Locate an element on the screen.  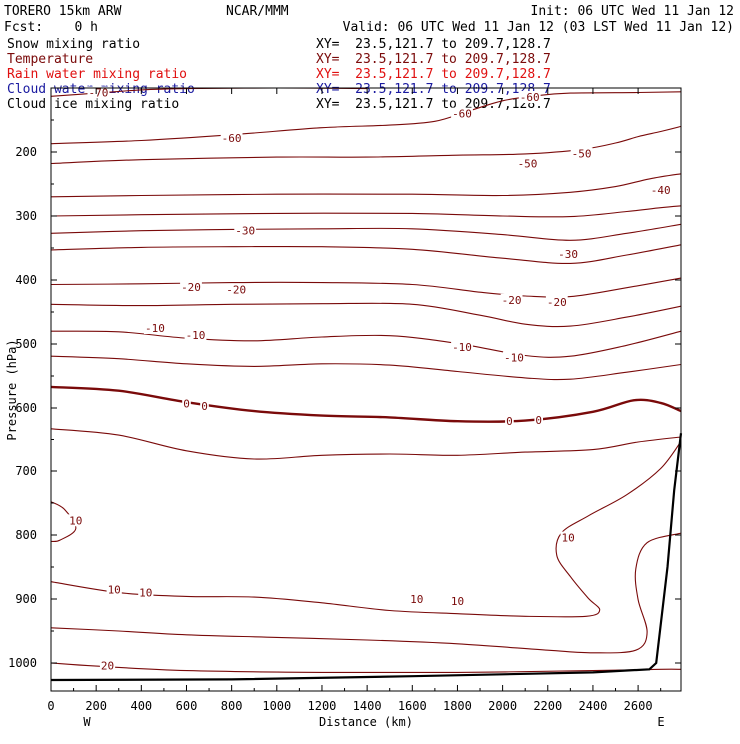
x-tick-label-1600: 1600 is located at coordinates (412, 706).